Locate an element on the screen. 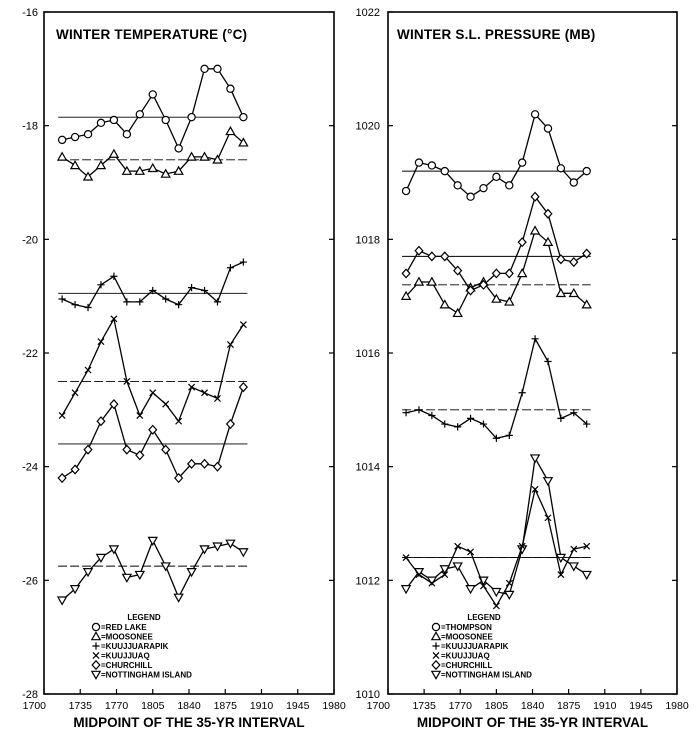 This screenshot has height=741, width=696. x-tick-label: 1770 is located at coordinates (461, 706).